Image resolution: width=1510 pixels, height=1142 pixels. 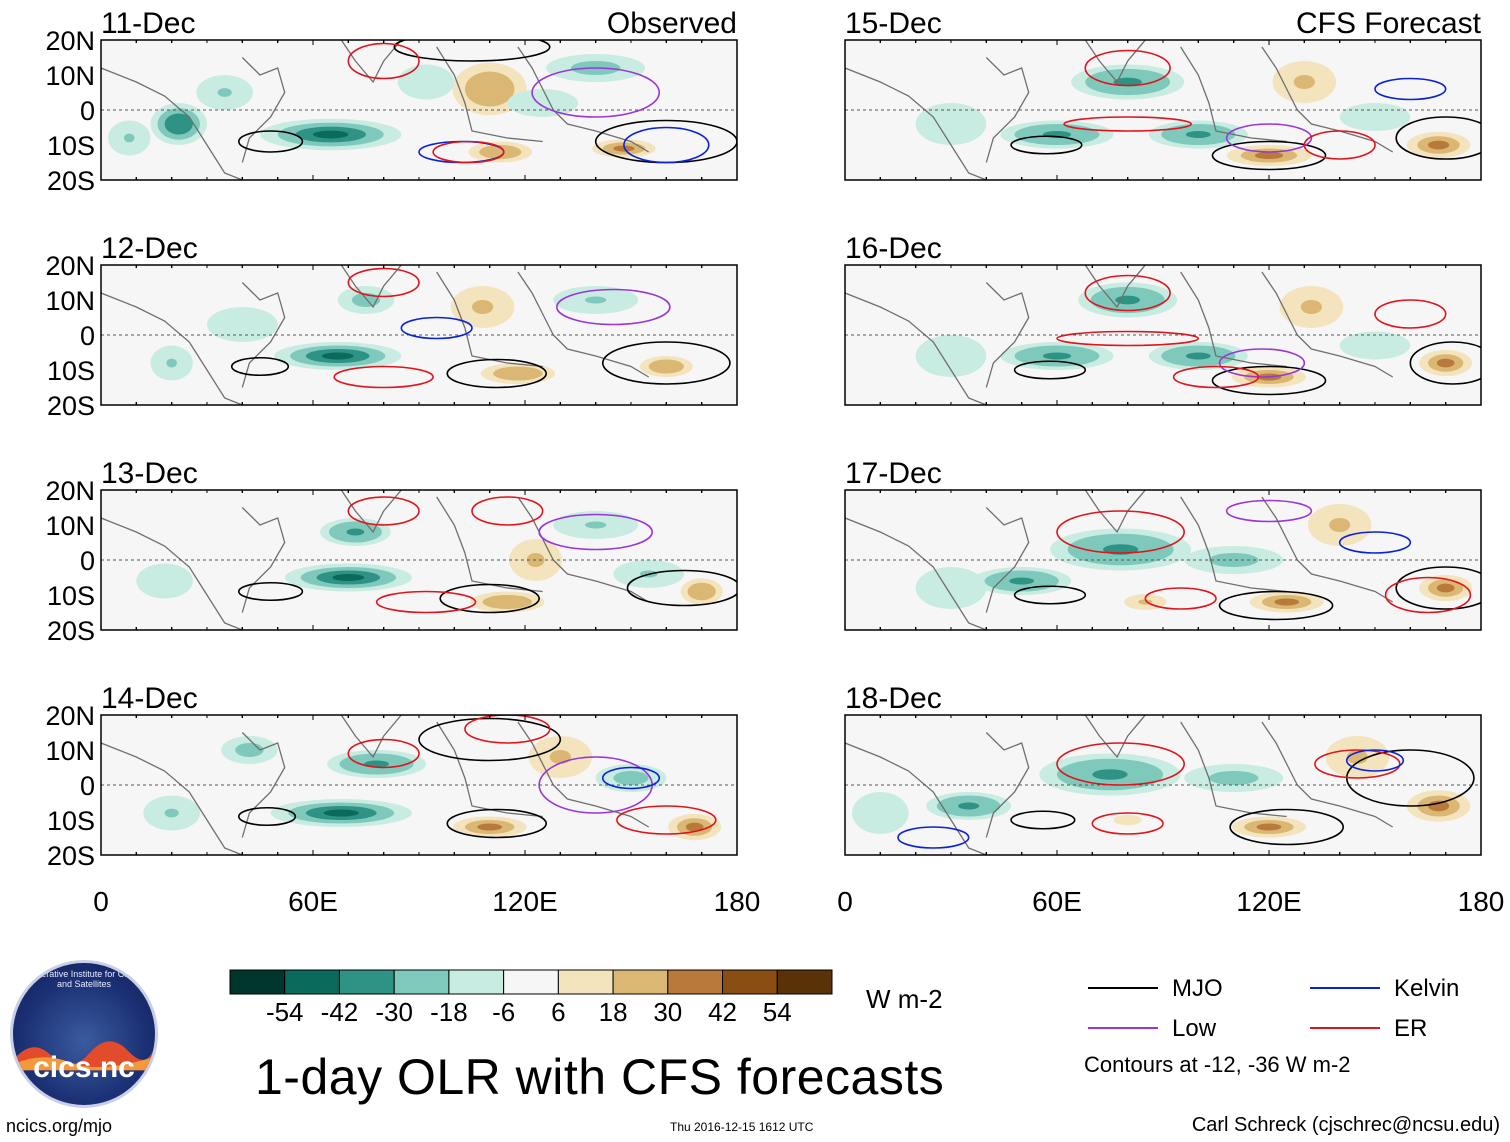 What do you see at coordinates (1163, 110) in the screenshot?
I see `map-panel-15-Dec` at bounding box center [1163, 110].